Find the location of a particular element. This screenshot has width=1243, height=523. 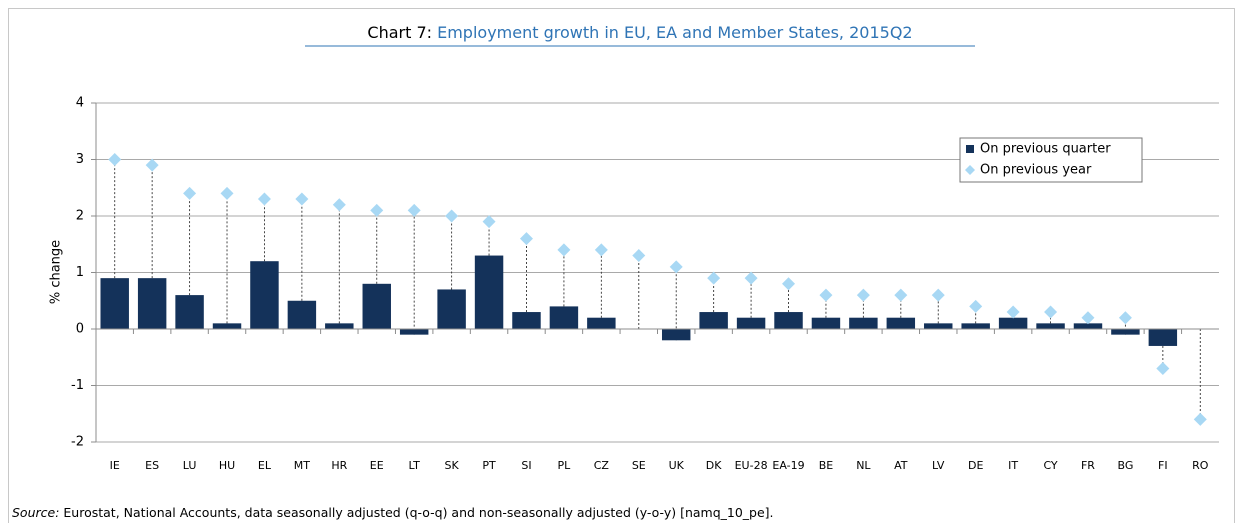

x-tick-label: EA-19 is located at coordinates (788, 465).